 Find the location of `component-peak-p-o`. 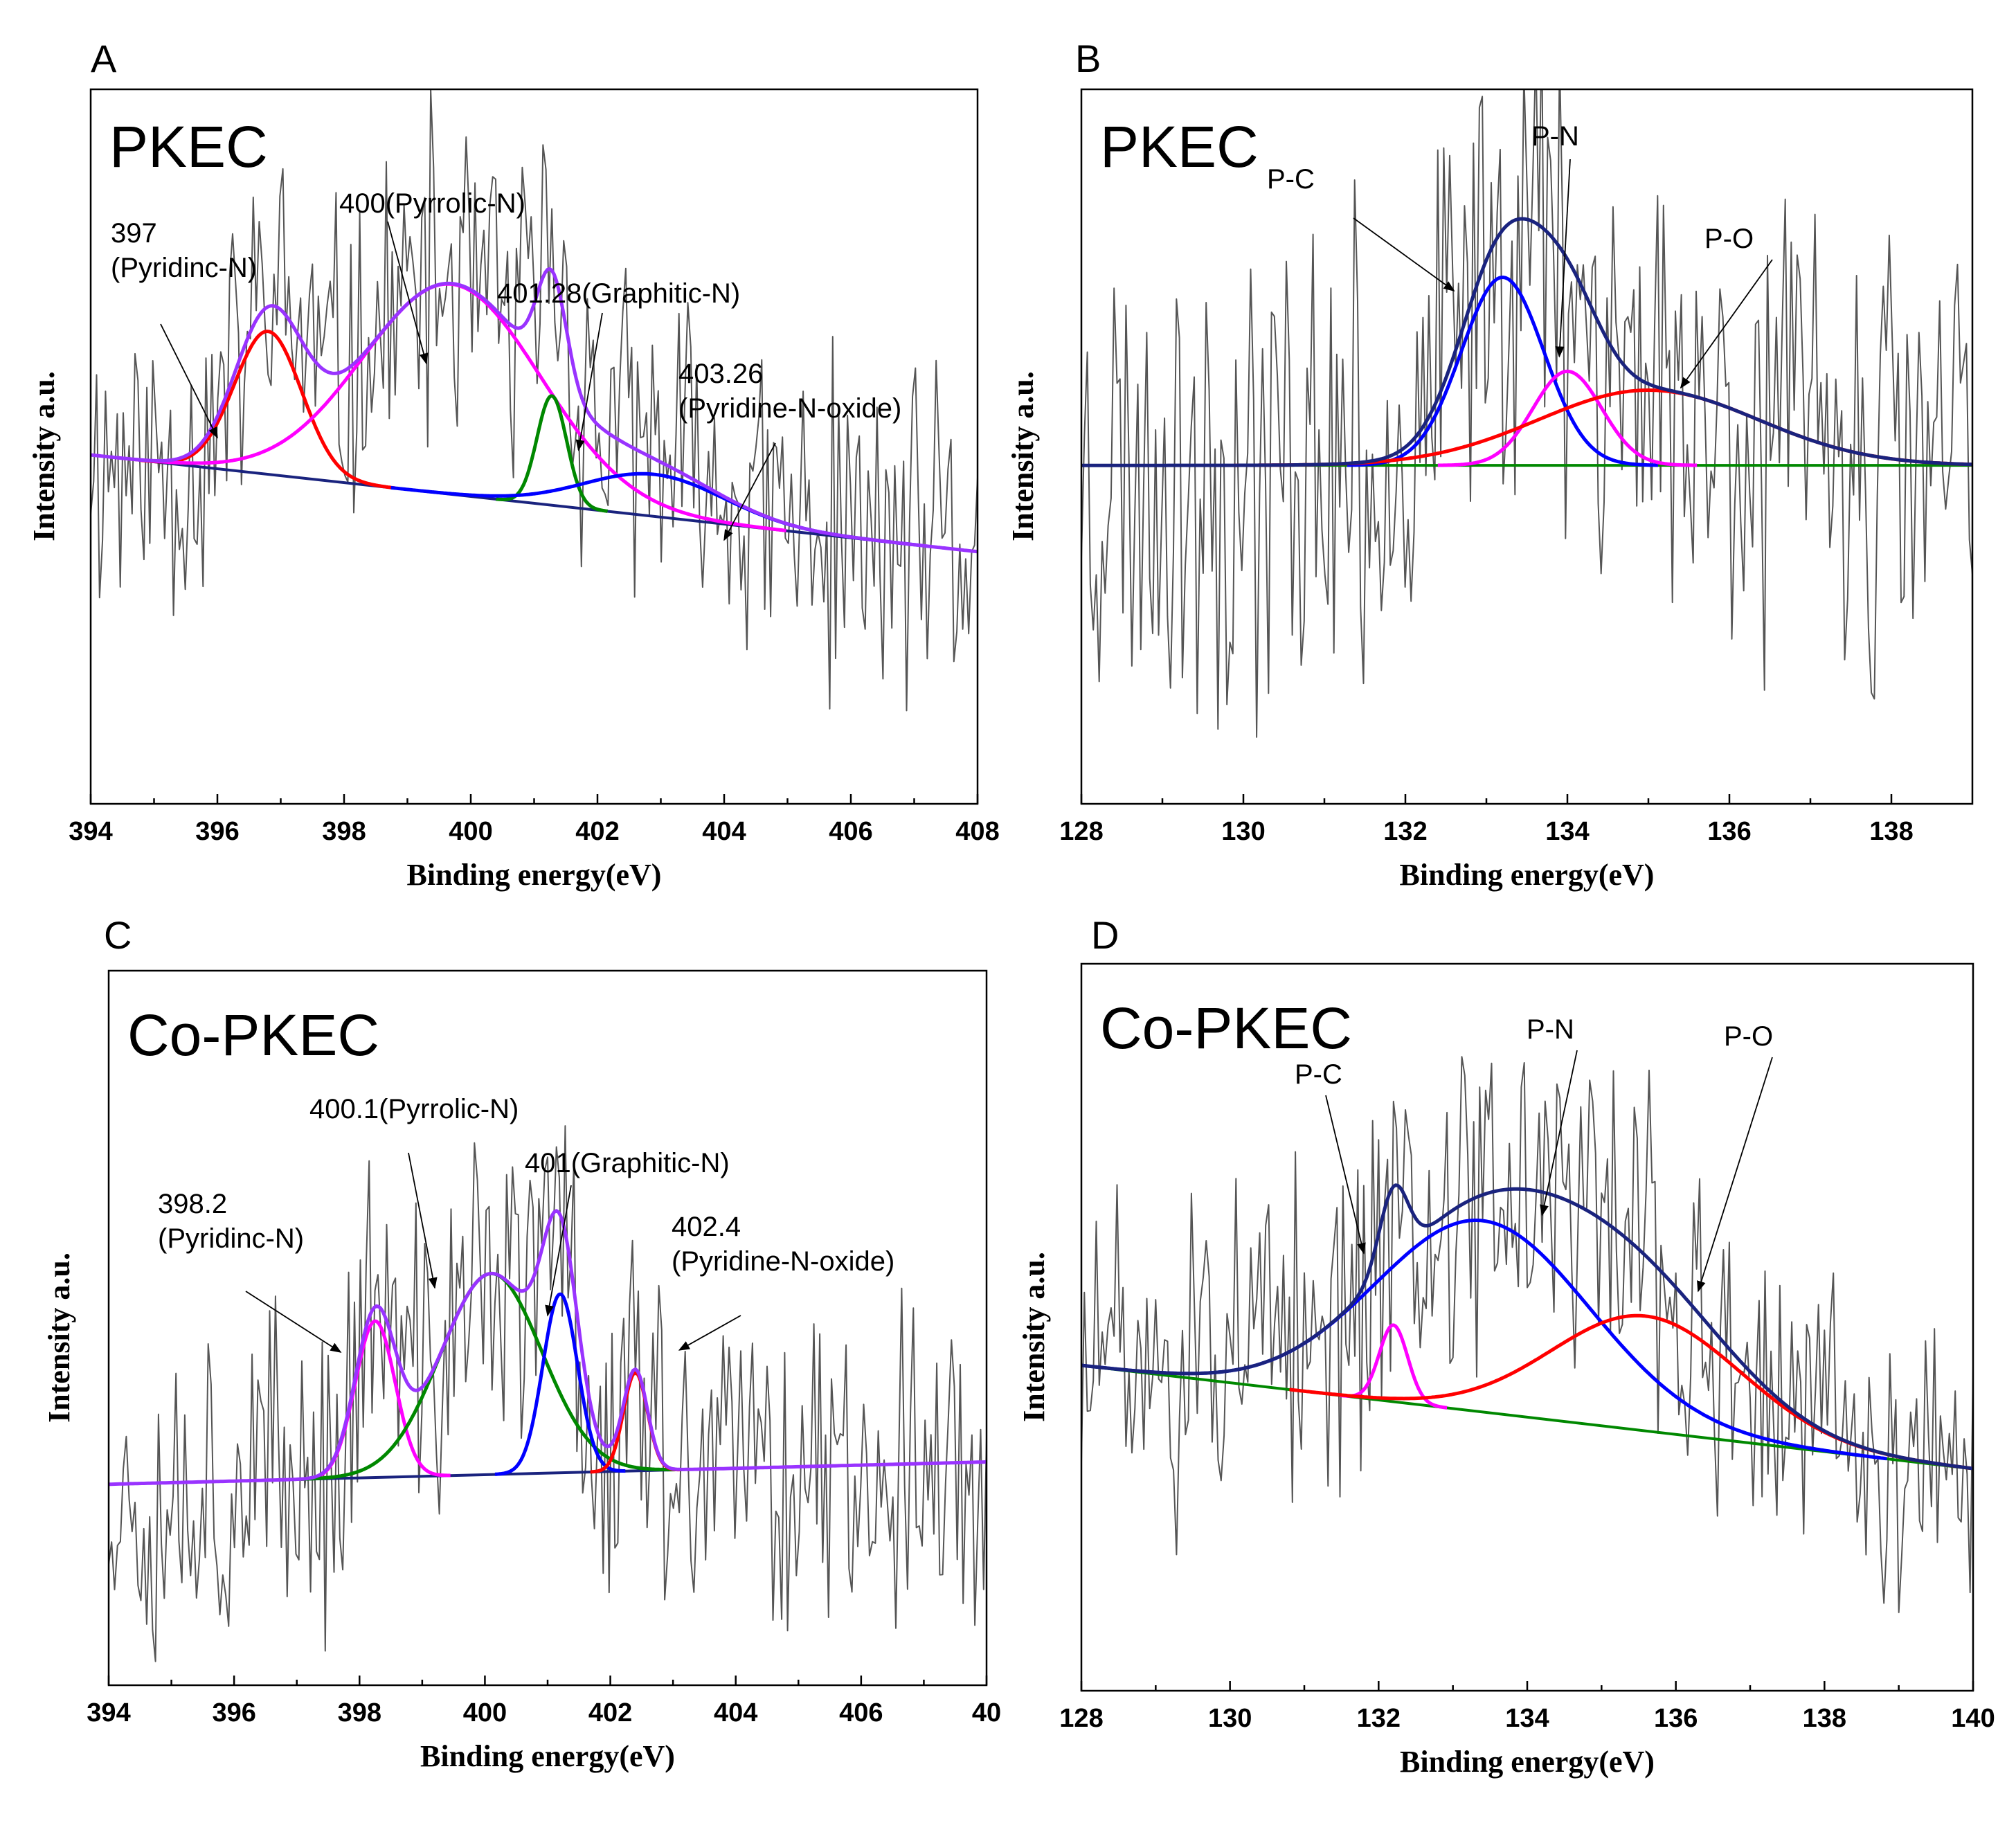

component-peak-p-o is located at coordinates (1631, 1392).